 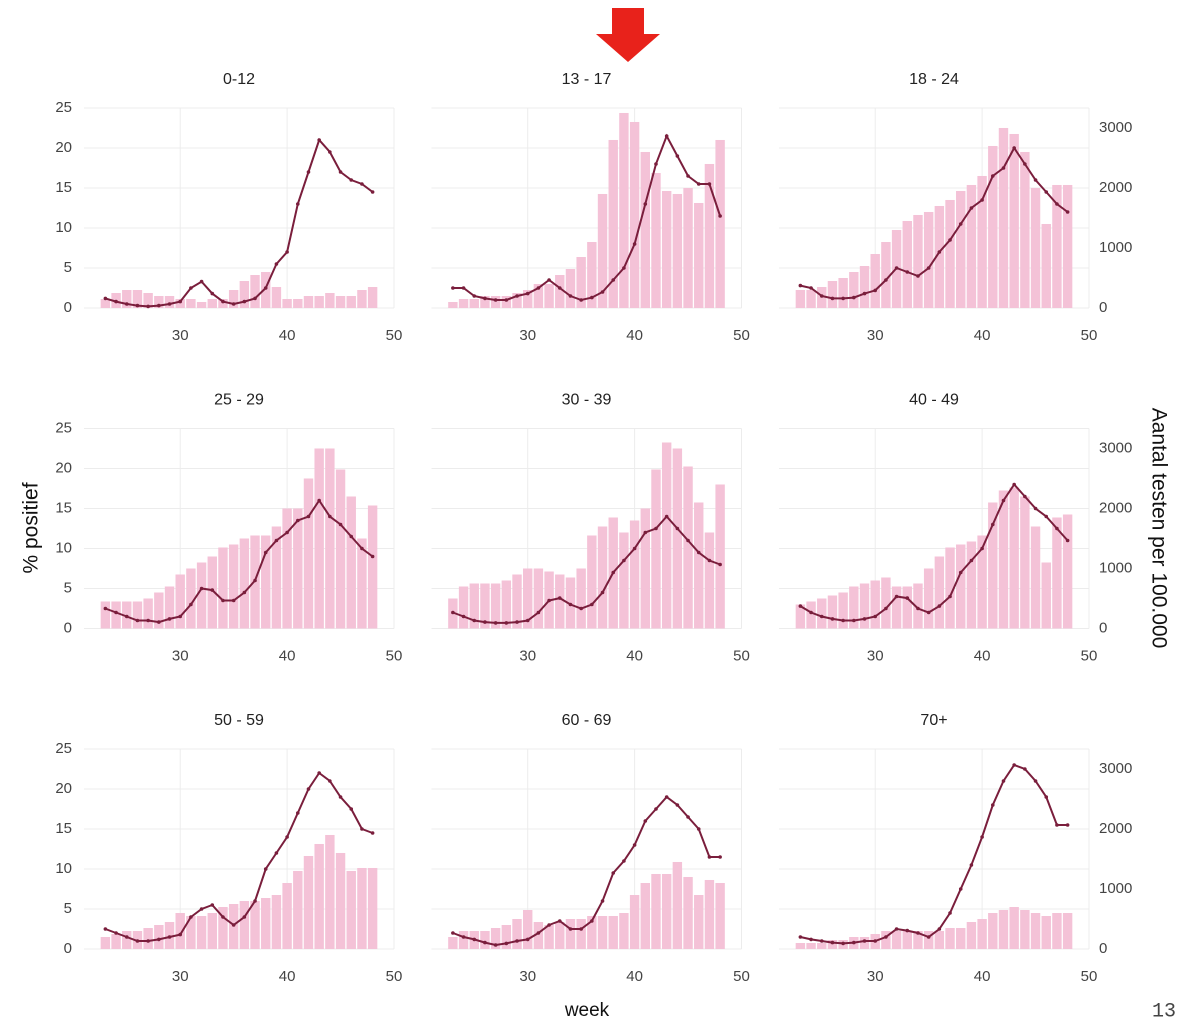 I want to click on panel-title: 70+, so click(x=933, y=720).